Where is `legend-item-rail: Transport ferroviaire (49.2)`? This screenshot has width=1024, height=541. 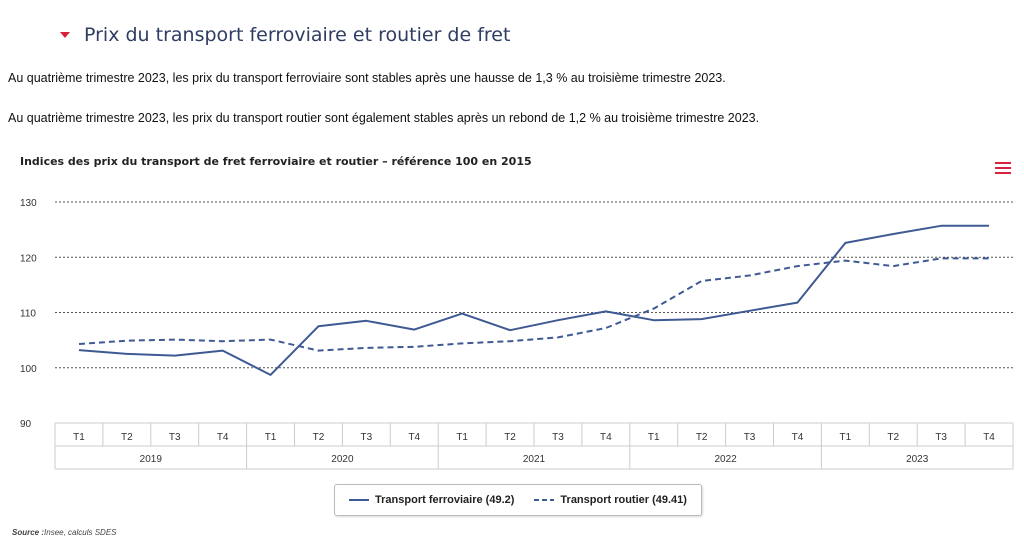 legend-item-rail: Transport ferroviaire (49.2) is located at coordinates (431, 500).